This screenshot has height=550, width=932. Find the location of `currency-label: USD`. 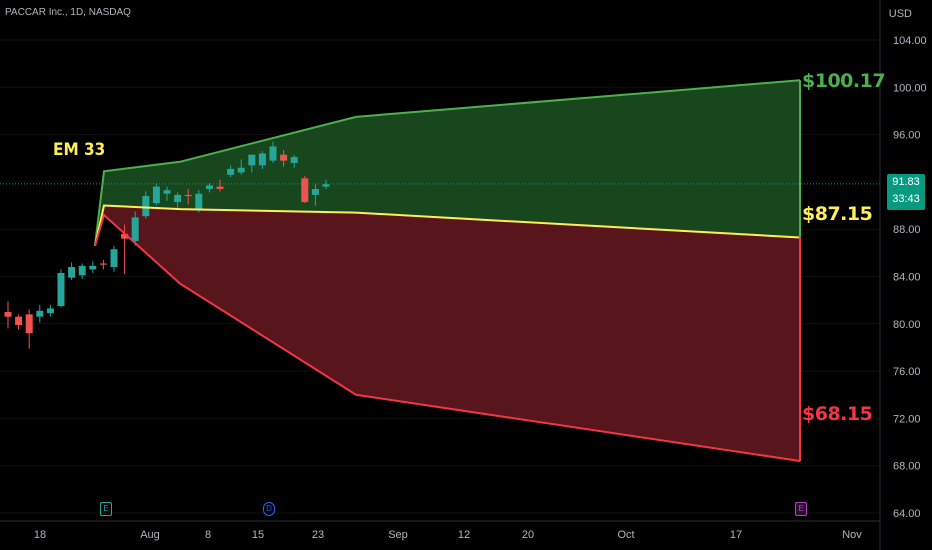

currency-label: USD is located at coordinates (900, 14).